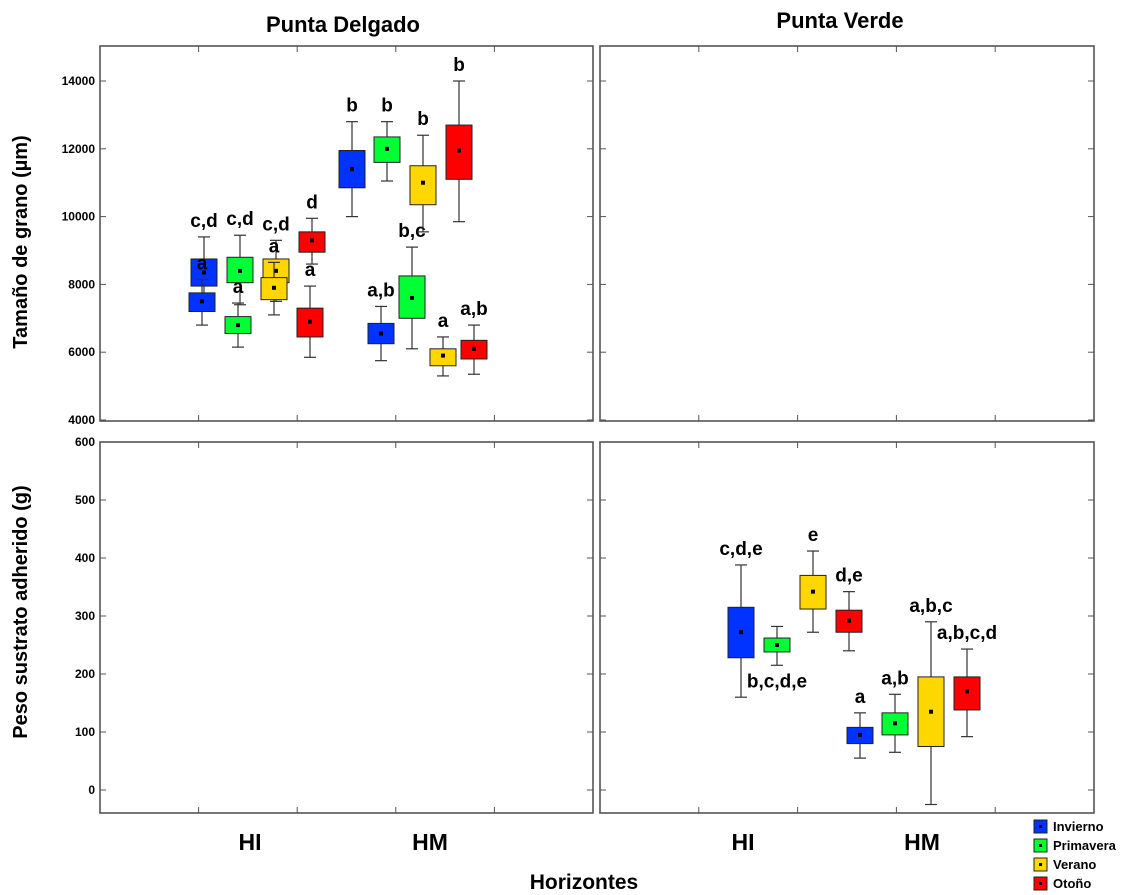 This screenshot has height=895, width=1137. Describe the element at coordinates (79, 149) in the screenshot. I see `y-tick-label: 12000` at that location.